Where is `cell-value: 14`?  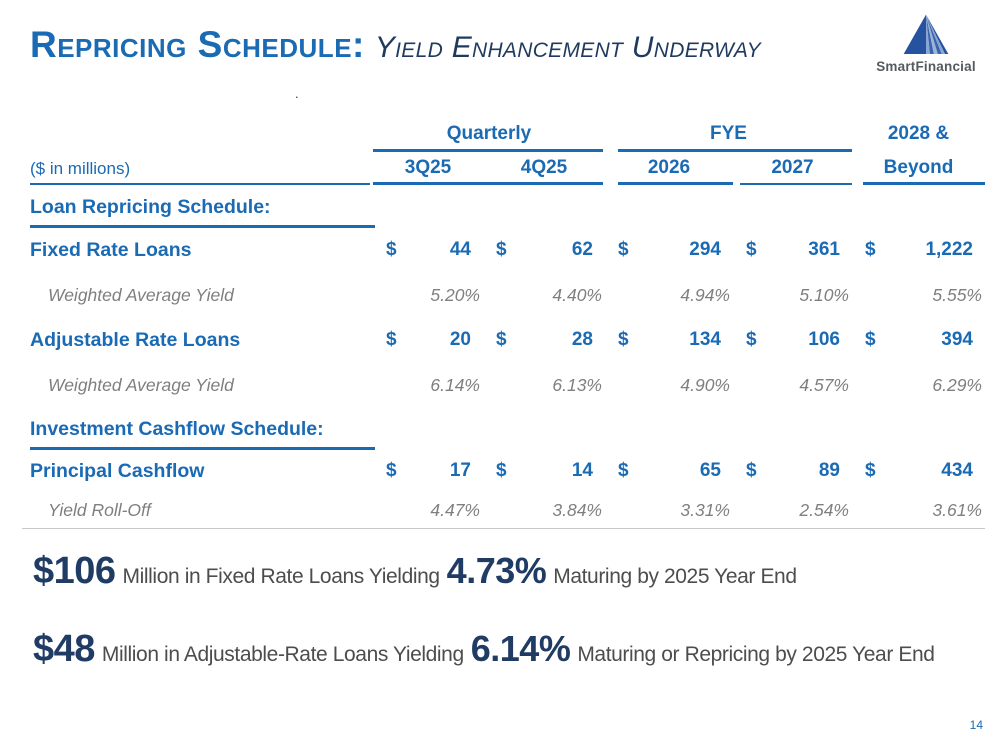 cell-value: 14 is located at coordinates (582, 470).